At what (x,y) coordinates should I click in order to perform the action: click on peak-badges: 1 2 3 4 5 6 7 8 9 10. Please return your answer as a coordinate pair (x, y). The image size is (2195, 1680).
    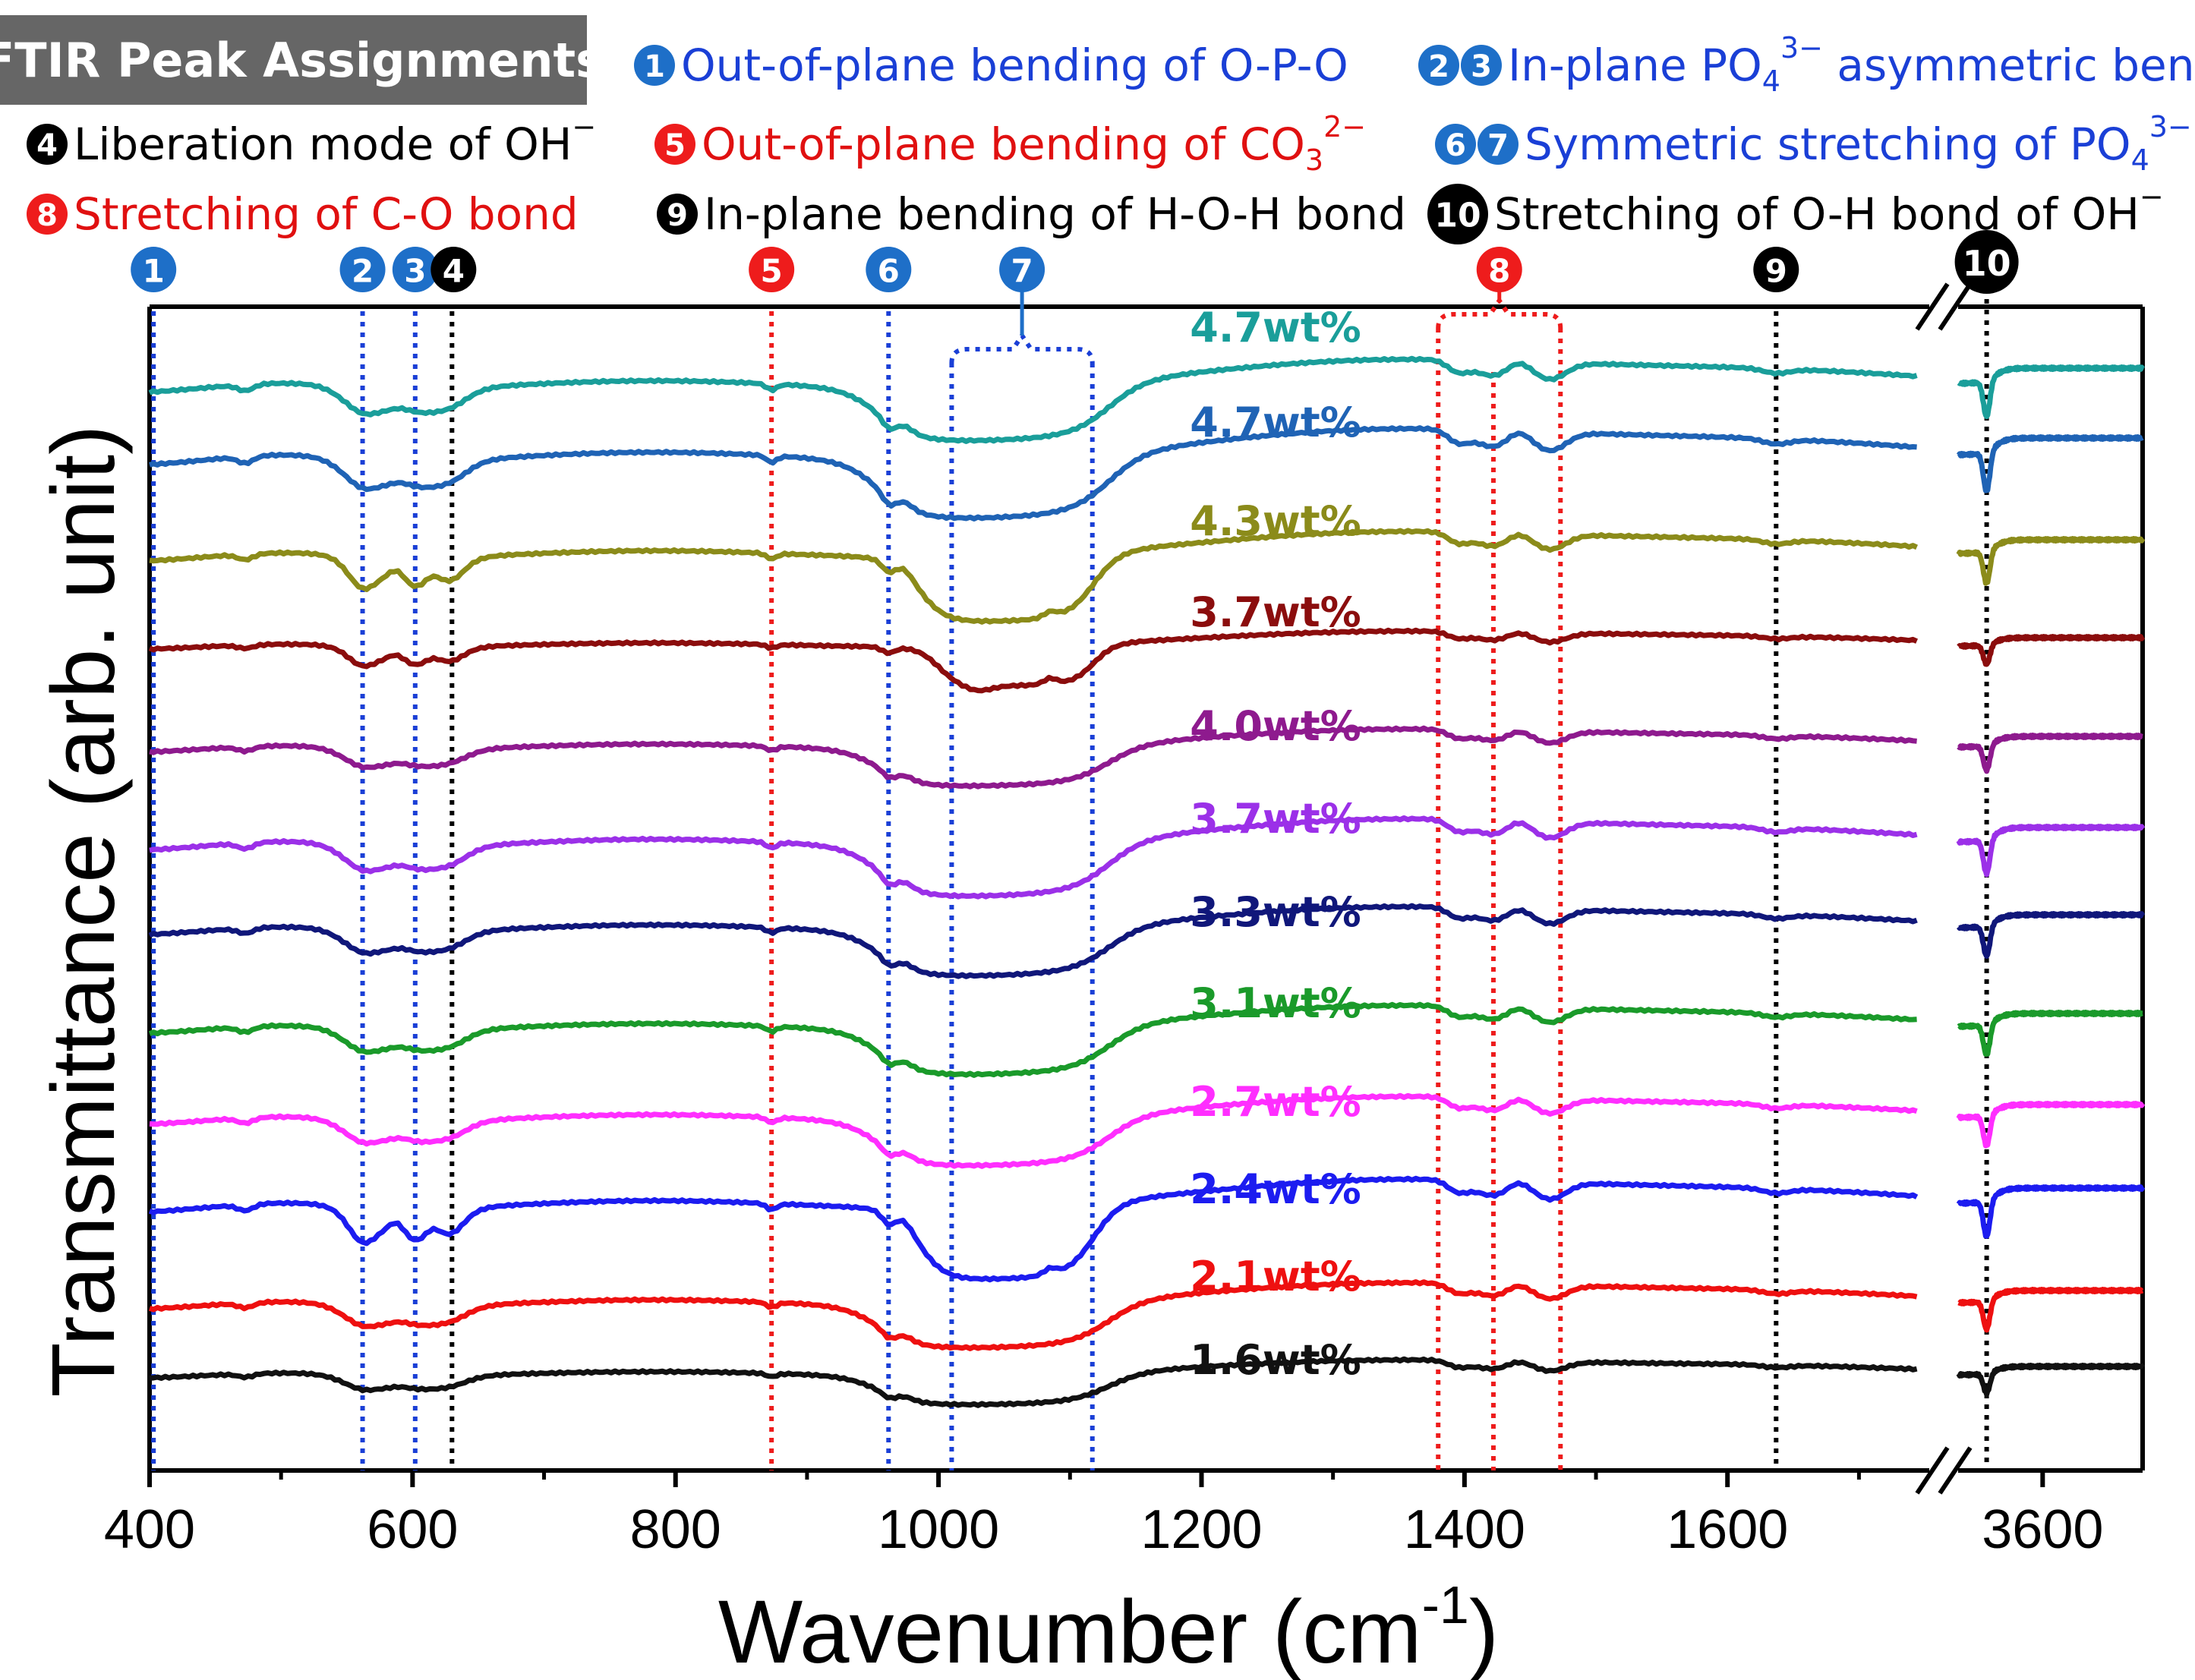
    Looking at the image, I should click on (1075, 262).